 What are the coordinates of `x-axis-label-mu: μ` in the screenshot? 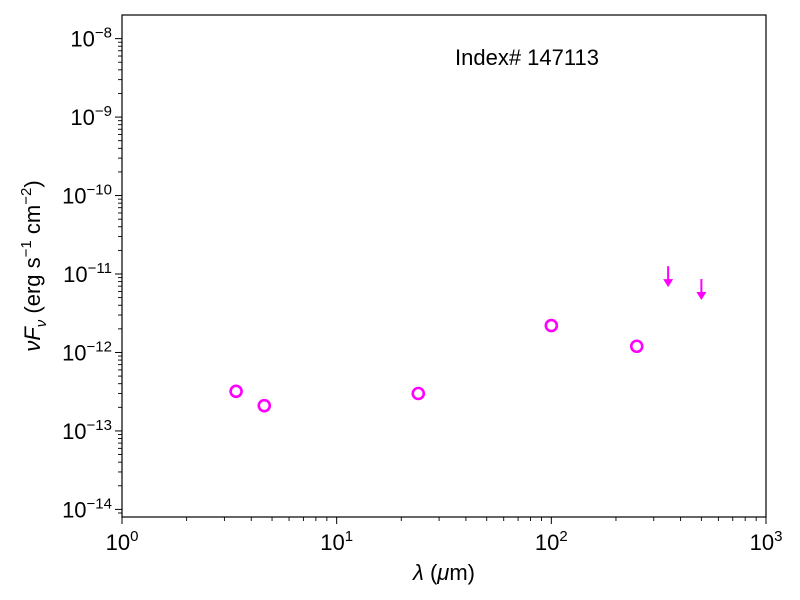 It's located at (442, 572).